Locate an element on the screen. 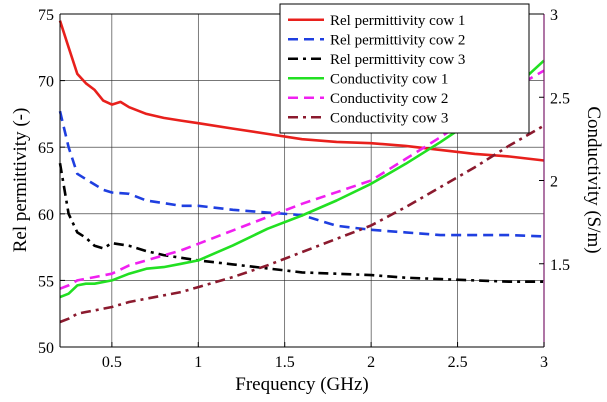  x-axis-title: Frequency (GHz) is located at coordinates (301, 384).